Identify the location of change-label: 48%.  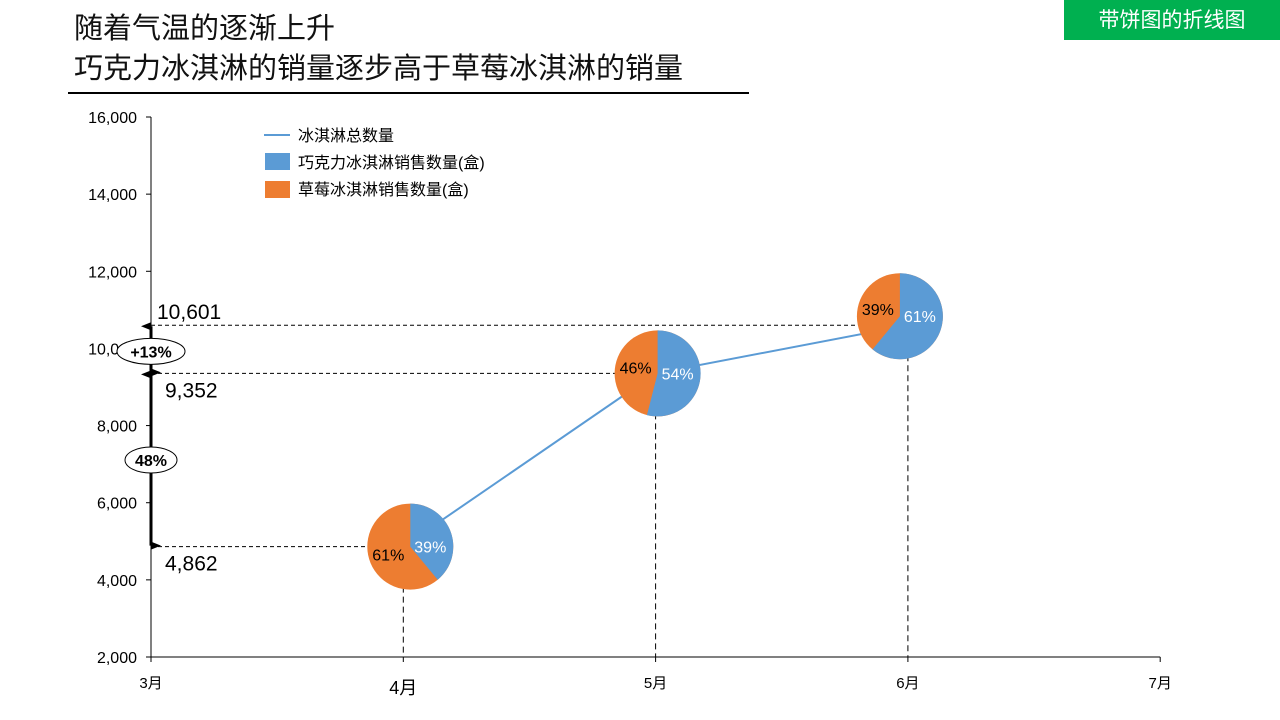
(151, 461).